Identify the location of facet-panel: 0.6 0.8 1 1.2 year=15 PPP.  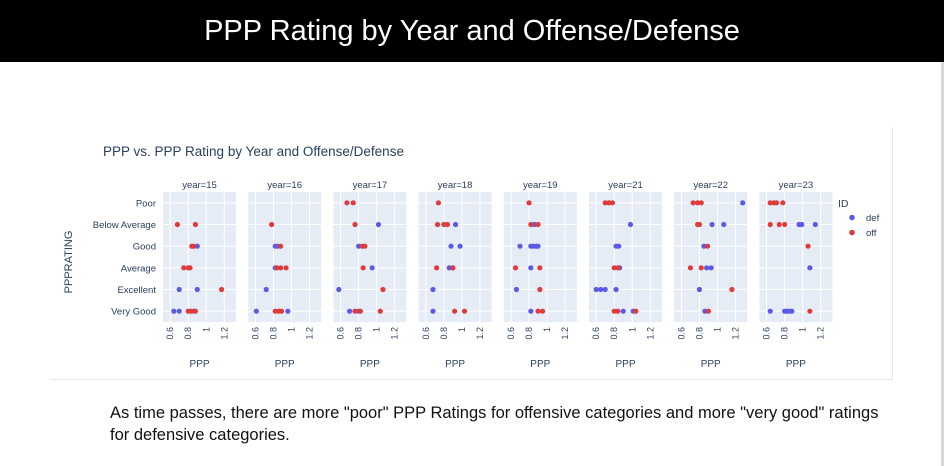
(199, 275).